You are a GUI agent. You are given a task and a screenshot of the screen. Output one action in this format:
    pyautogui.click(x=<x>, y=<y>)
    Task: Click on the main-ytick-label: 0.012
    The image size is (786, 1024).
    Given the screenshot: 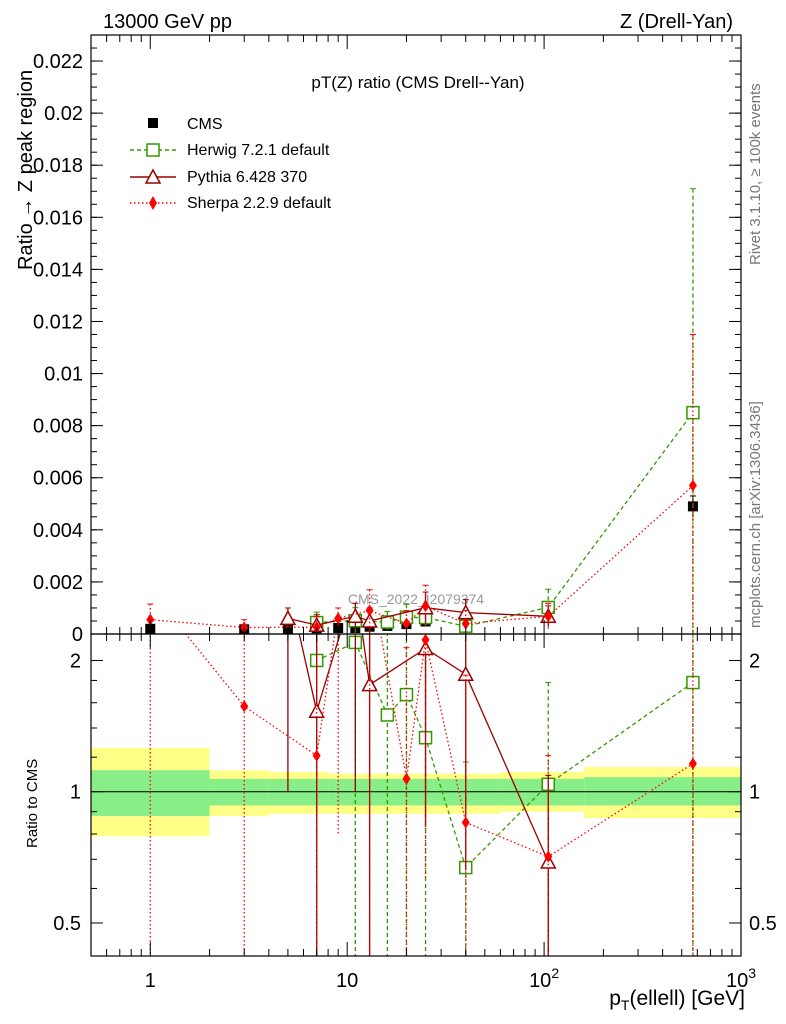 What is the action you would take?
    pyautogui.click(x=58, y=322)
    